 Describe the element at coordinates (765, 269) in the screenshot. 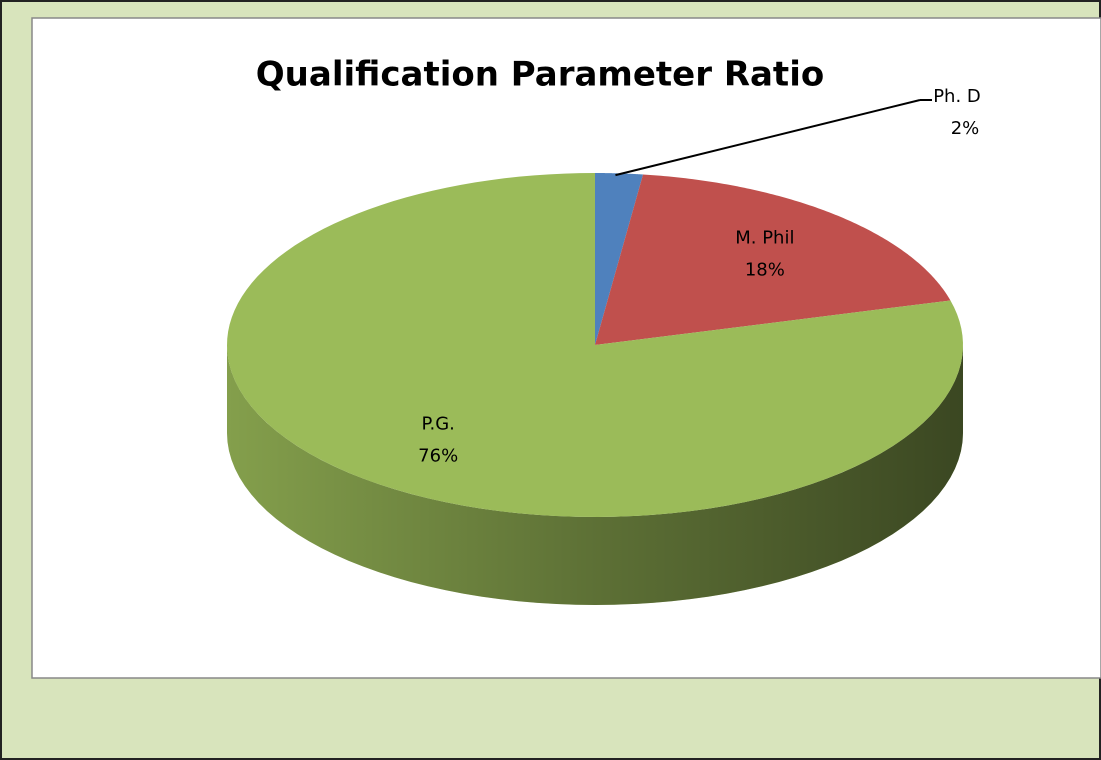

I see `data-label-value: 18%` at that location.